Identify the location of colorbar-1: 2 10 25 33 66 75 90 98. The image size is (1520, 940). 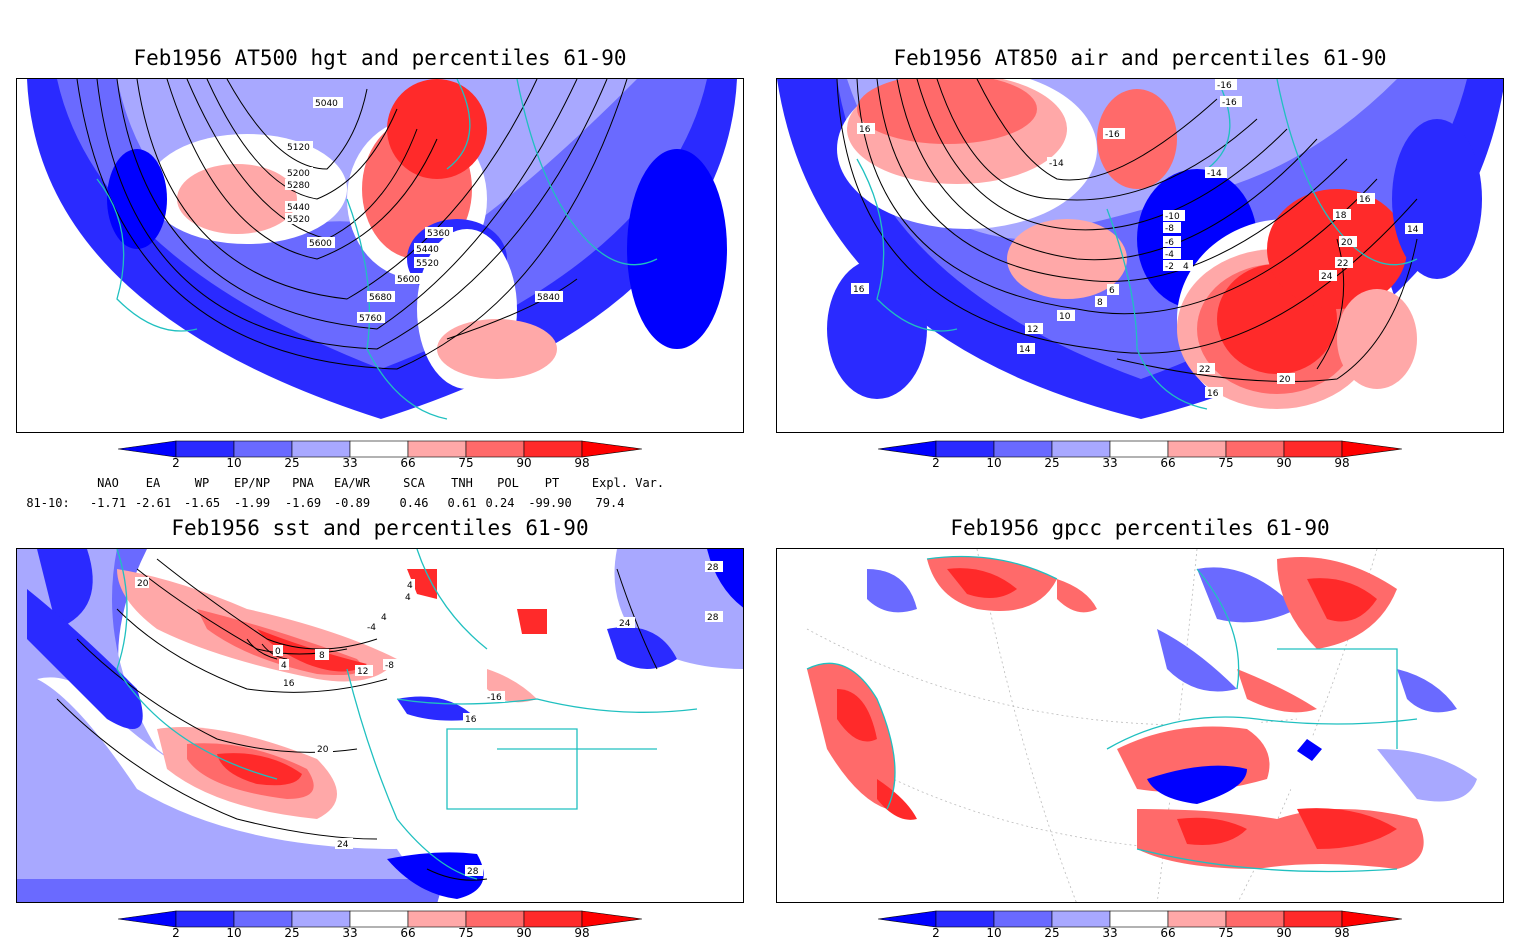
(380, 460).